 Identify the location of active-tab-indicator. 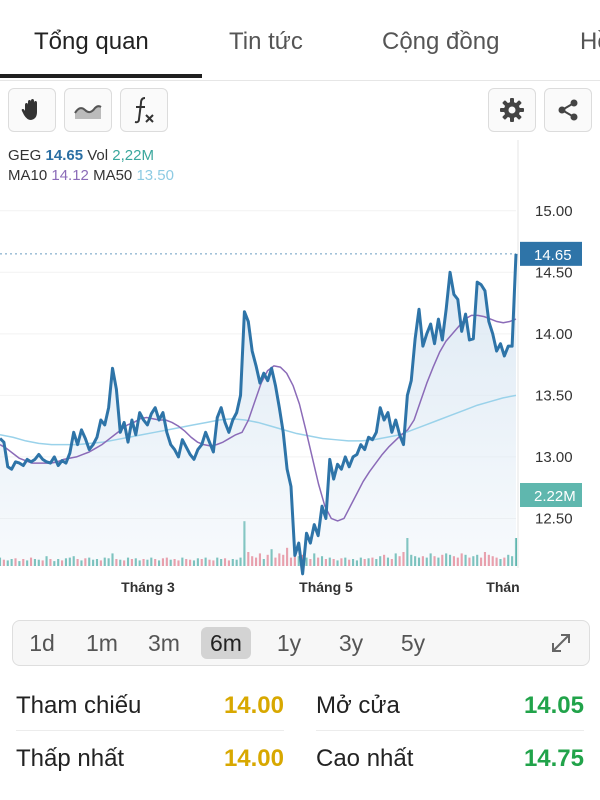
(101, 76).